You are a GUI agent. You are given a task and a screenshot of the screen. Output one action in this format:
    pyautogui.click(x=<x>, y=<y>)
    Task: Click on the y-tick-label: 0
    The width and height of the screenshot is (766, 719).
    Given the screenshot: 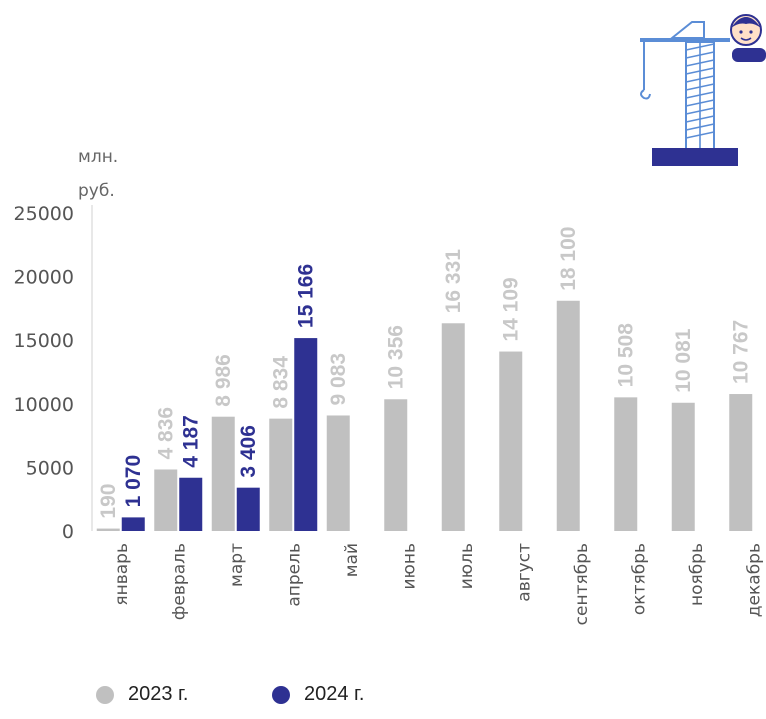 What is the action you would take?
    pyautogui.click(x=68, y=532)
    